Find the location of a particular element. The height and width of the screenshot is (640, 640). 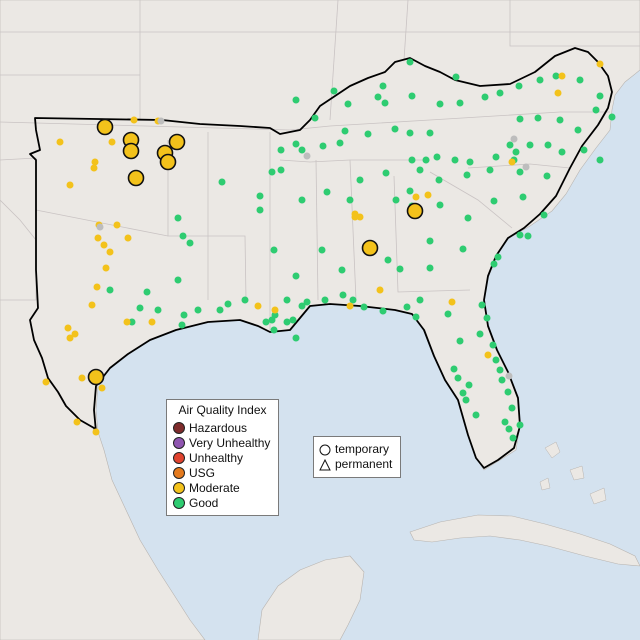

legend-item-usg: USG is located at coordinates (194, 473).